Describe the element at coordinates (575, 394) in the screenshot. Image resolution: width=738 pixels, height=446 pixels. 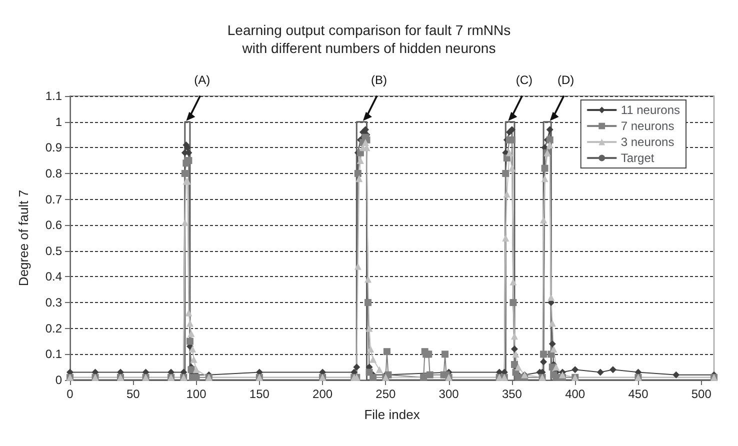
I see `x-tick-label: 400` at that location.